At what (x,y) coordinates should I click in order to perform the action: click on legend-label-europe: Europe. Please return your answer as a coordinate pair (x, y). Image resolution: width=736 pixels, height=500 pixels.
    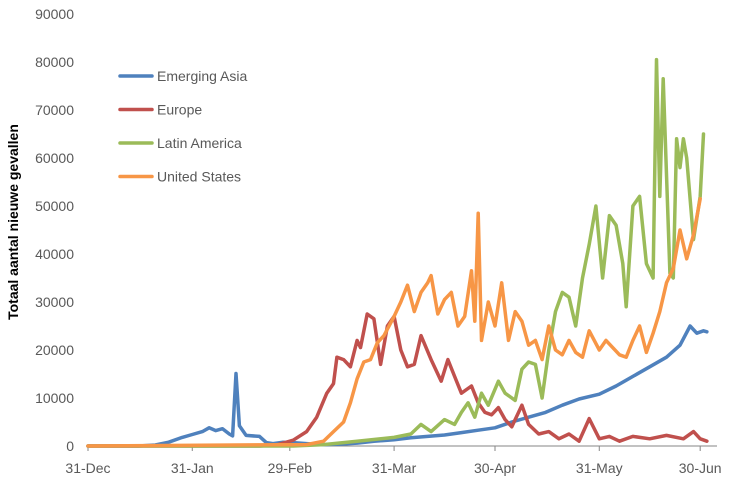
    Looking at the image, I should click on (179, 110).